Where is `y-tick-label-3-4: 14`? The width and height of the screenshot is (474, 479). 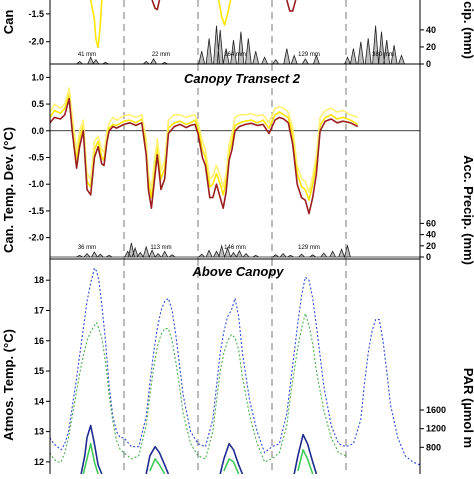 y-tick-label-3-4: 14 is located at coordinates (39, 401).